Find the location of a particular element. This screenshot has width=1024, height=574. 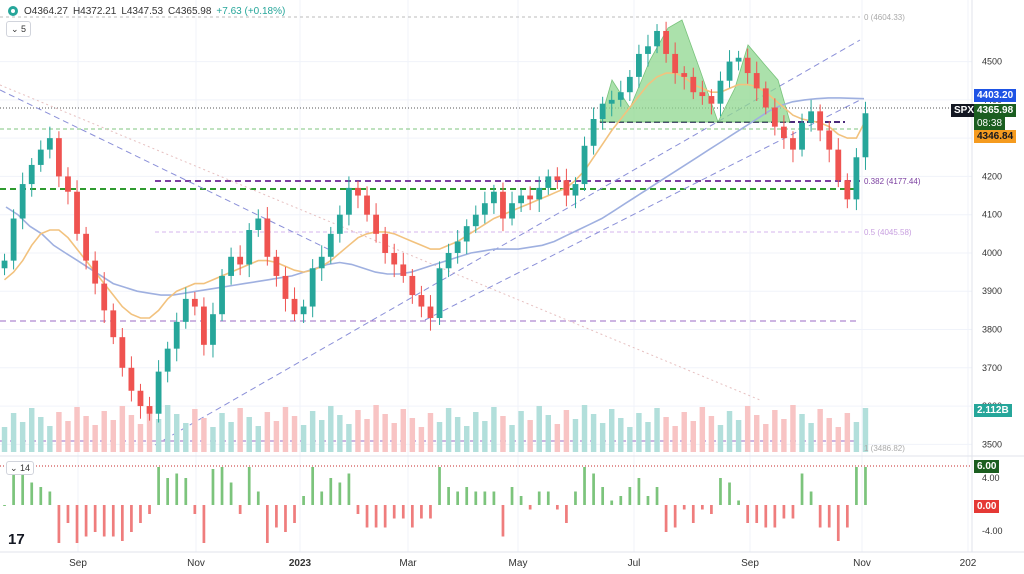

ma2-value-tag: 4346.84 is located at coordinates (995, 136).